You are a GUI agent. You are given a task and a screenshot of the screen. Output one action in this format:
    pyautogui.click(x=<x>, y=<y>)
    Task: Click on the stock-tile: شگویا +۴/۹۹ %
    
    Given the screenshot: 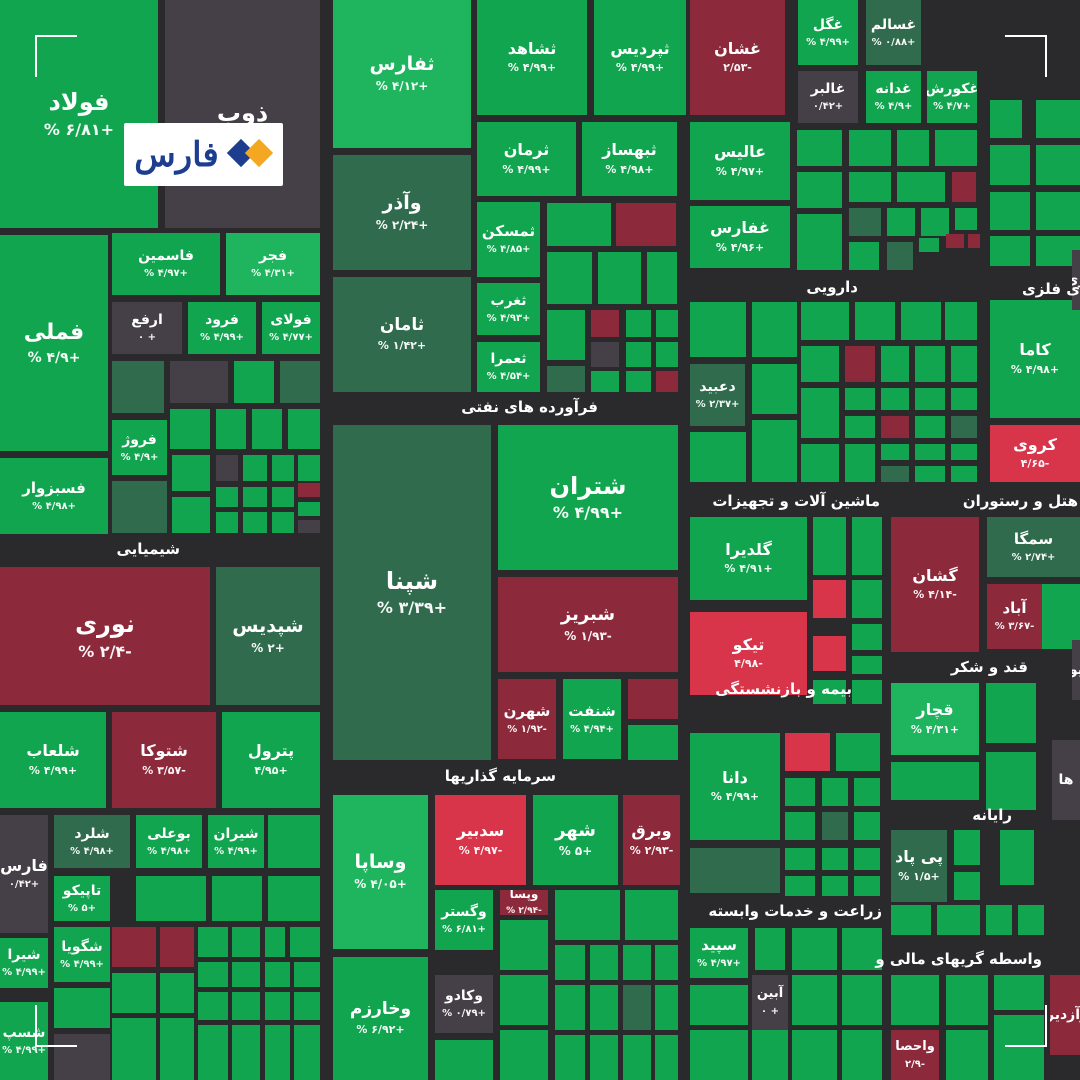 What is the action you would take?
    pyautogui.click(x=82, y=954)
    